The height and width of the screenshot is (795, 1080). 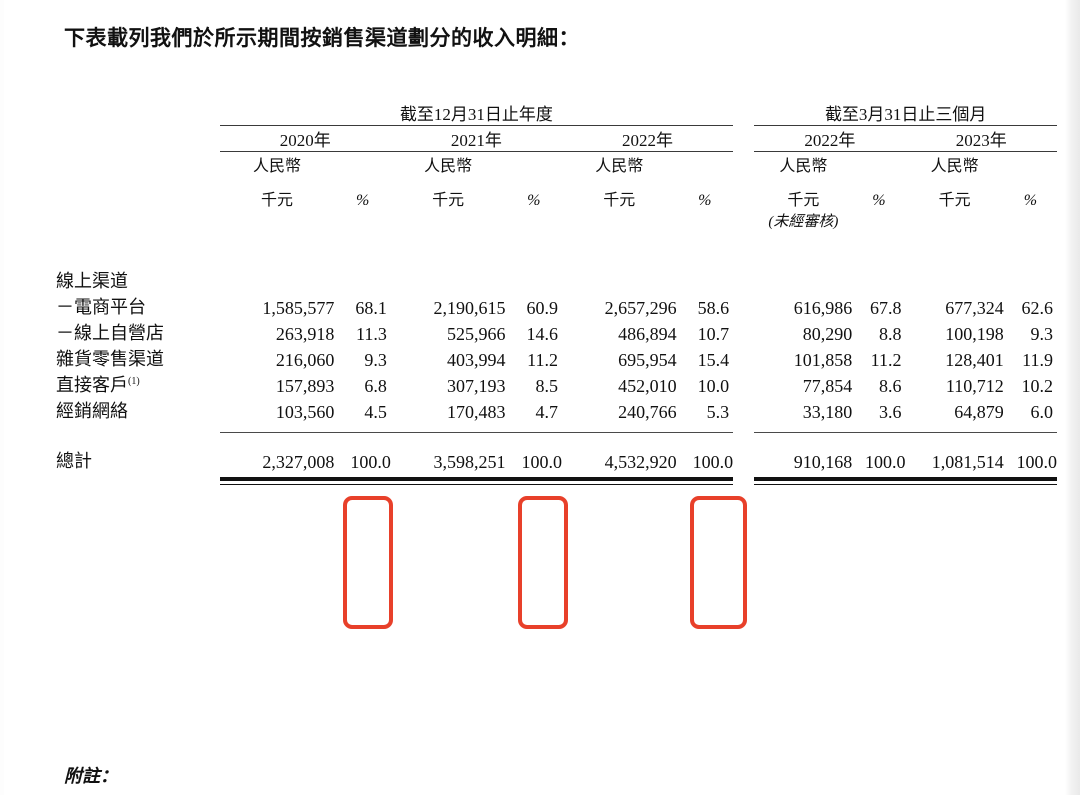 What do you see at coordinates (305, 140) in the screenshot?
I see `year-header-2020: 2020年` at bounding box center [305, 140].